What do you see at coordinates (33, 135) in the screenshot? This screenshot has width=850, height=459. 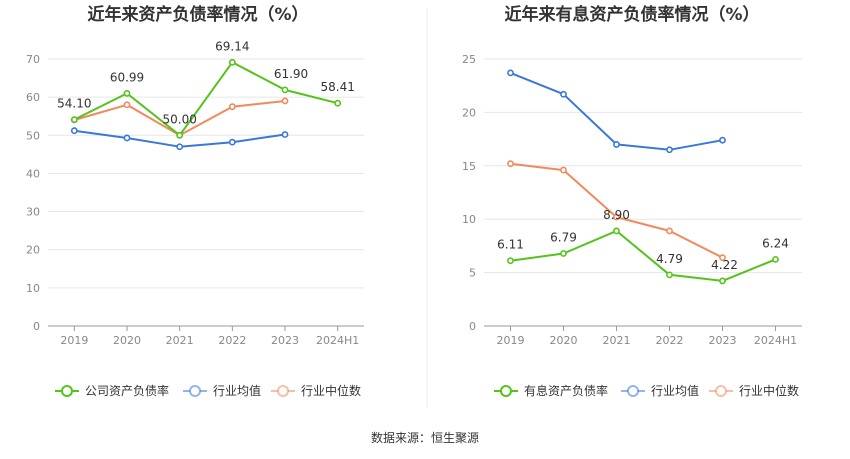 I see `y-tick-label: 50` at bounding box center [33, 135].